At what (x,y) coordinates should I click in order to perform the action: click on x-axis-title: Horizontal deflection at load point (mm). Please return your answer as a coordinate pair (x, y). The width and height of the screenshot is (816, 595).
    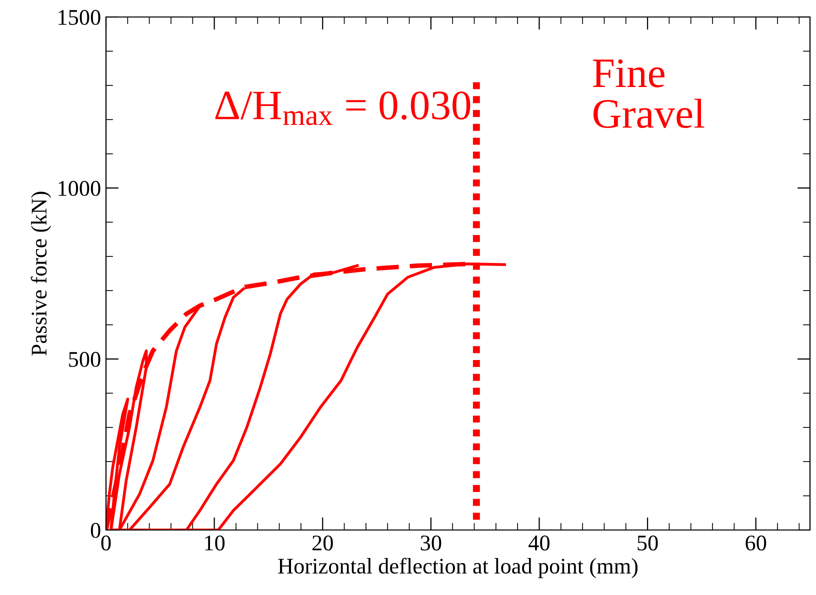
    Looking at the image, I should click on (458, 568).